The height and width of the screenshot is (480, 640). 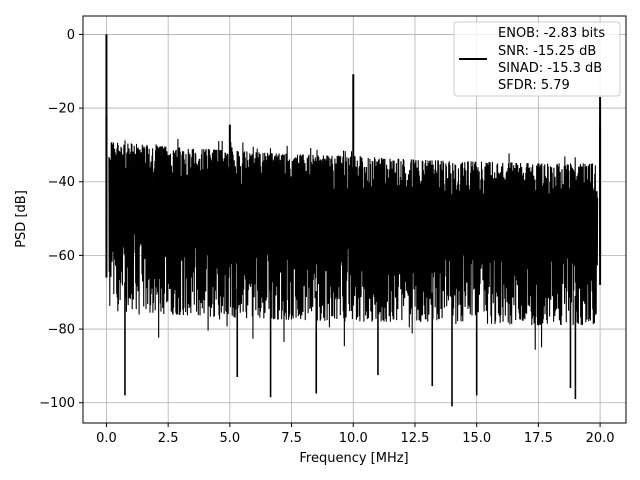 What do you see at coordinates (353, 438) in the screenshot?
I see `x-tick-label: 10.0` at bounding box center [353, 438].